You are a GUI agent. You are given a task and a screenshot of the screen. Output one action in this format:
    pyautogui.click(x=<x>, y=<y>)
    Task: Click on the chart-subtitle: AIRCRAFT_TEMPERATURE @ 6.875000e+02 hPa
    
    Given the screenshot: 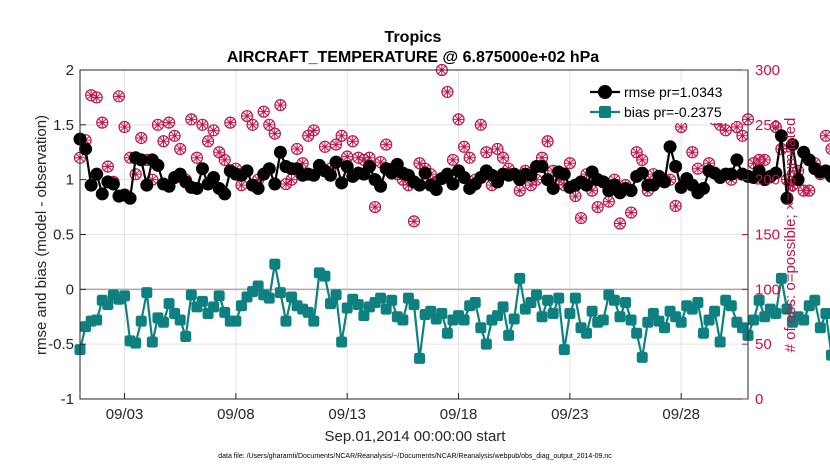 What is the action you would take?
    pyautogui.click(x=413, y=57)
    